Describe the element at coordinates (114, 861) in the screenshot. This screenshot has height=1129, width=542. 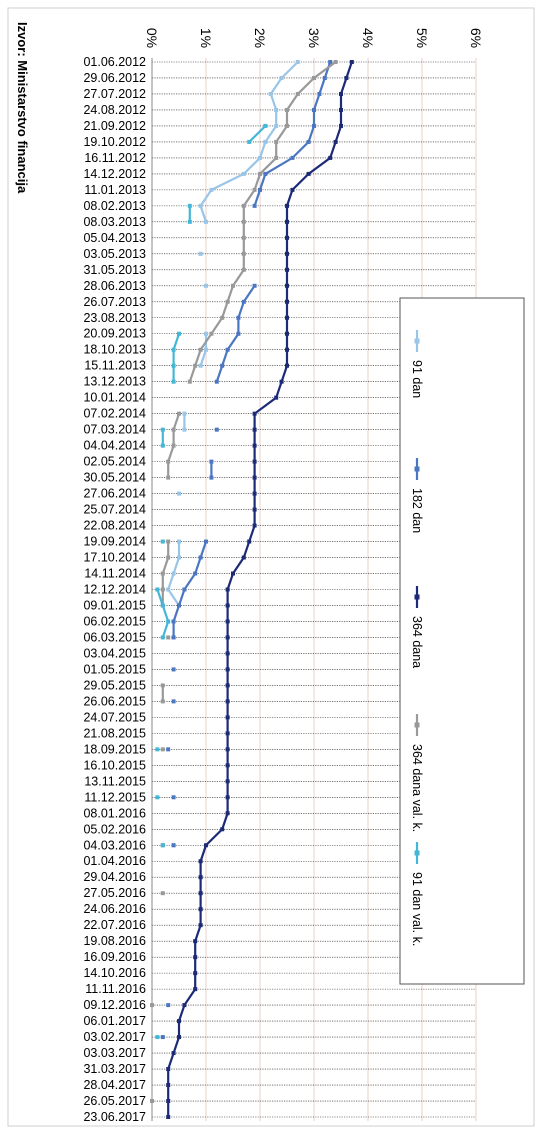
I see `date-tick-label: 01.04.2016` at that location.